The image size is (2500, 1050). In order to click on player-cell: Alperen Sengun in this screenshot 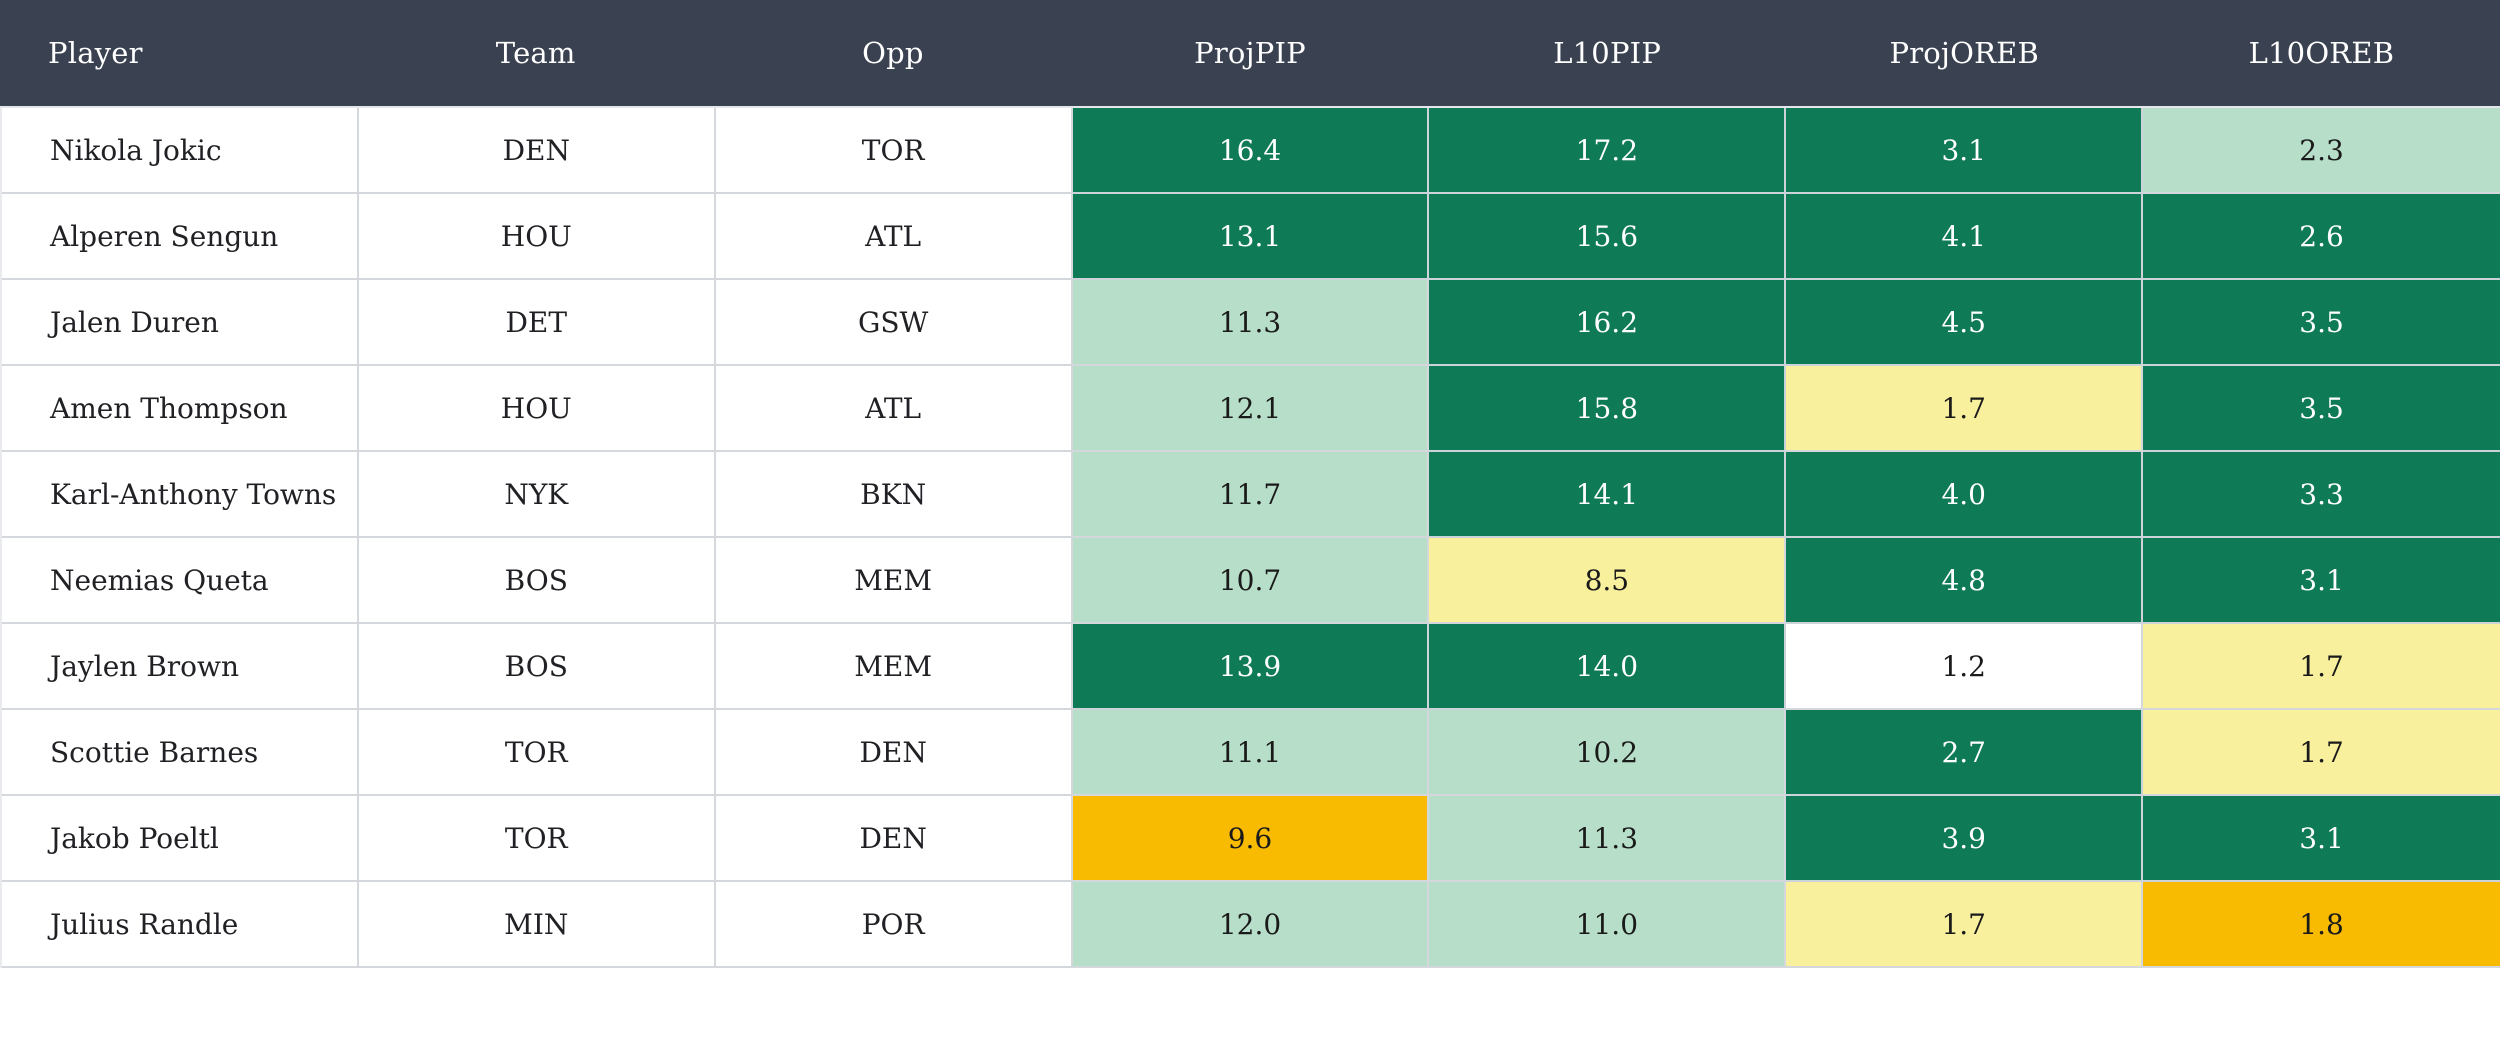, I will do `click(180, 237)`.